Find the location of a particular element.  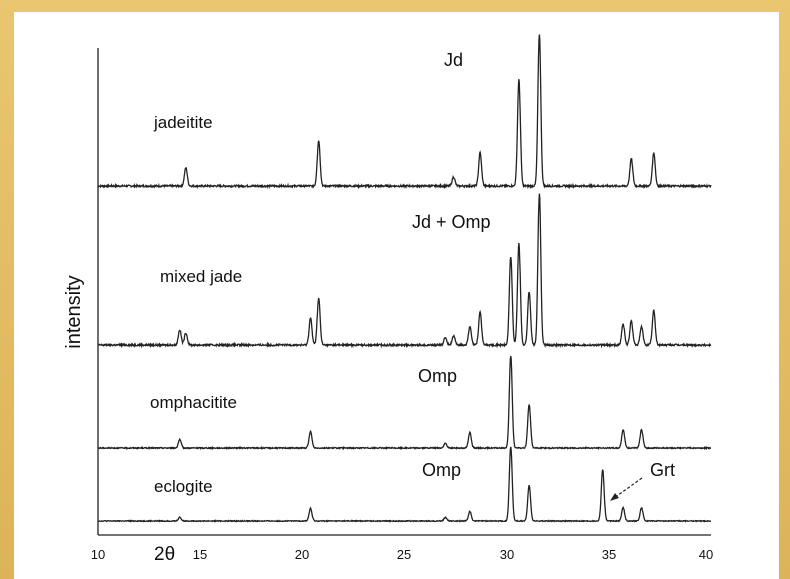

annotation-jd-omp: Jd + Omp is located at coordinates (451, 222).